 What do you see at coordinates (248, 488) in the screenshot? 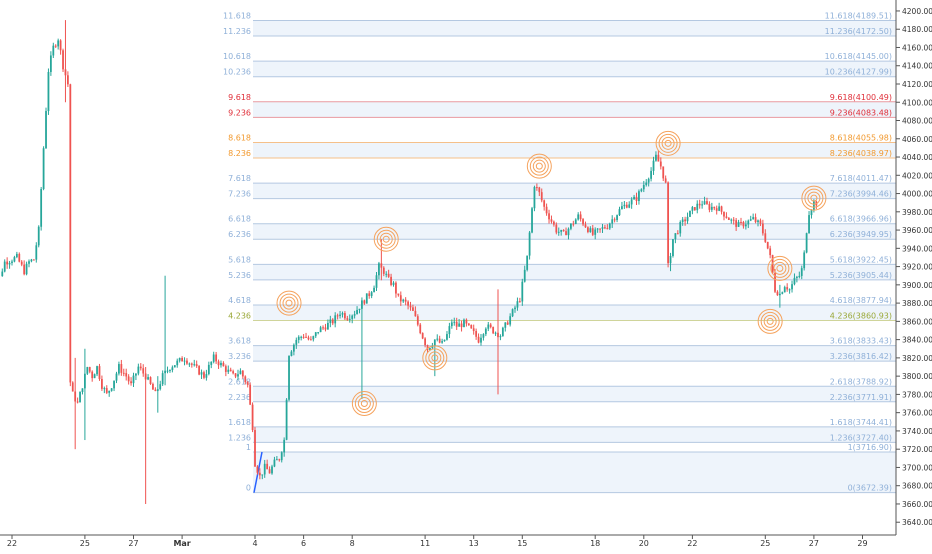
I see `fib-ratio-label: 0` at bounding box center [248, 488].